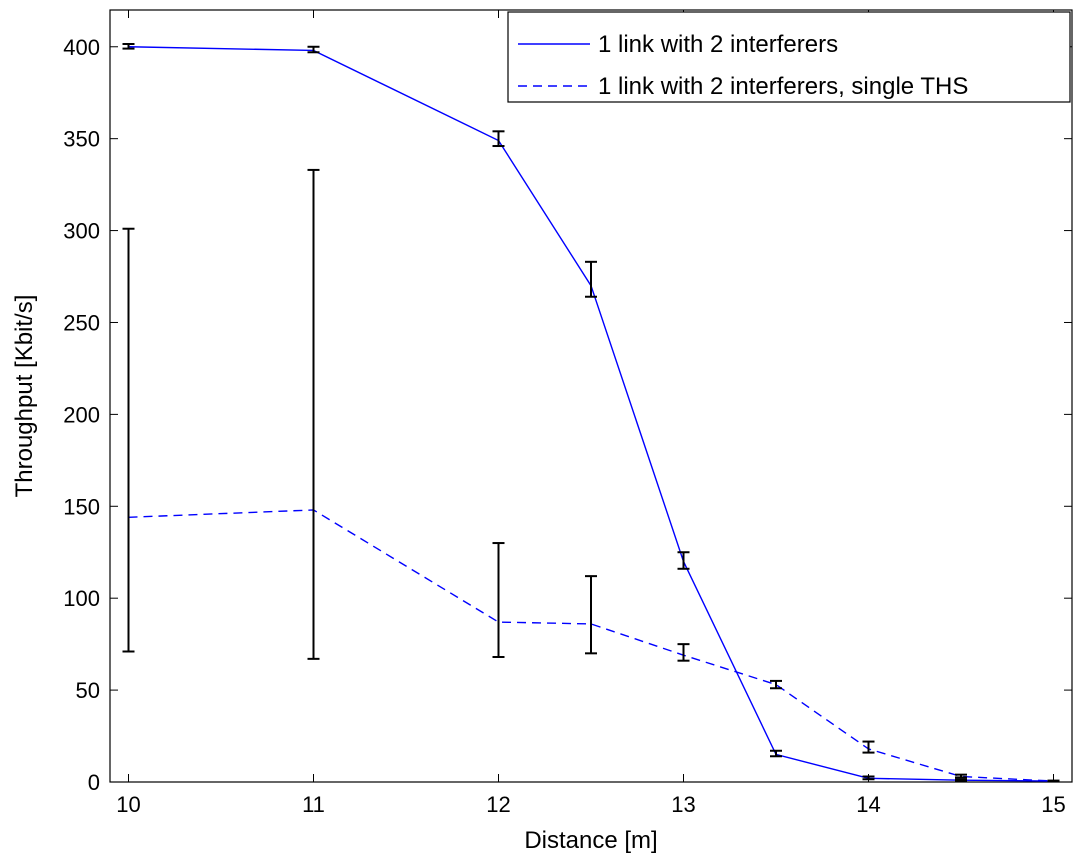 The height and width of the screenshot is (855, 1085). I want to click on x-tick-label: 11, so click(313, 804).